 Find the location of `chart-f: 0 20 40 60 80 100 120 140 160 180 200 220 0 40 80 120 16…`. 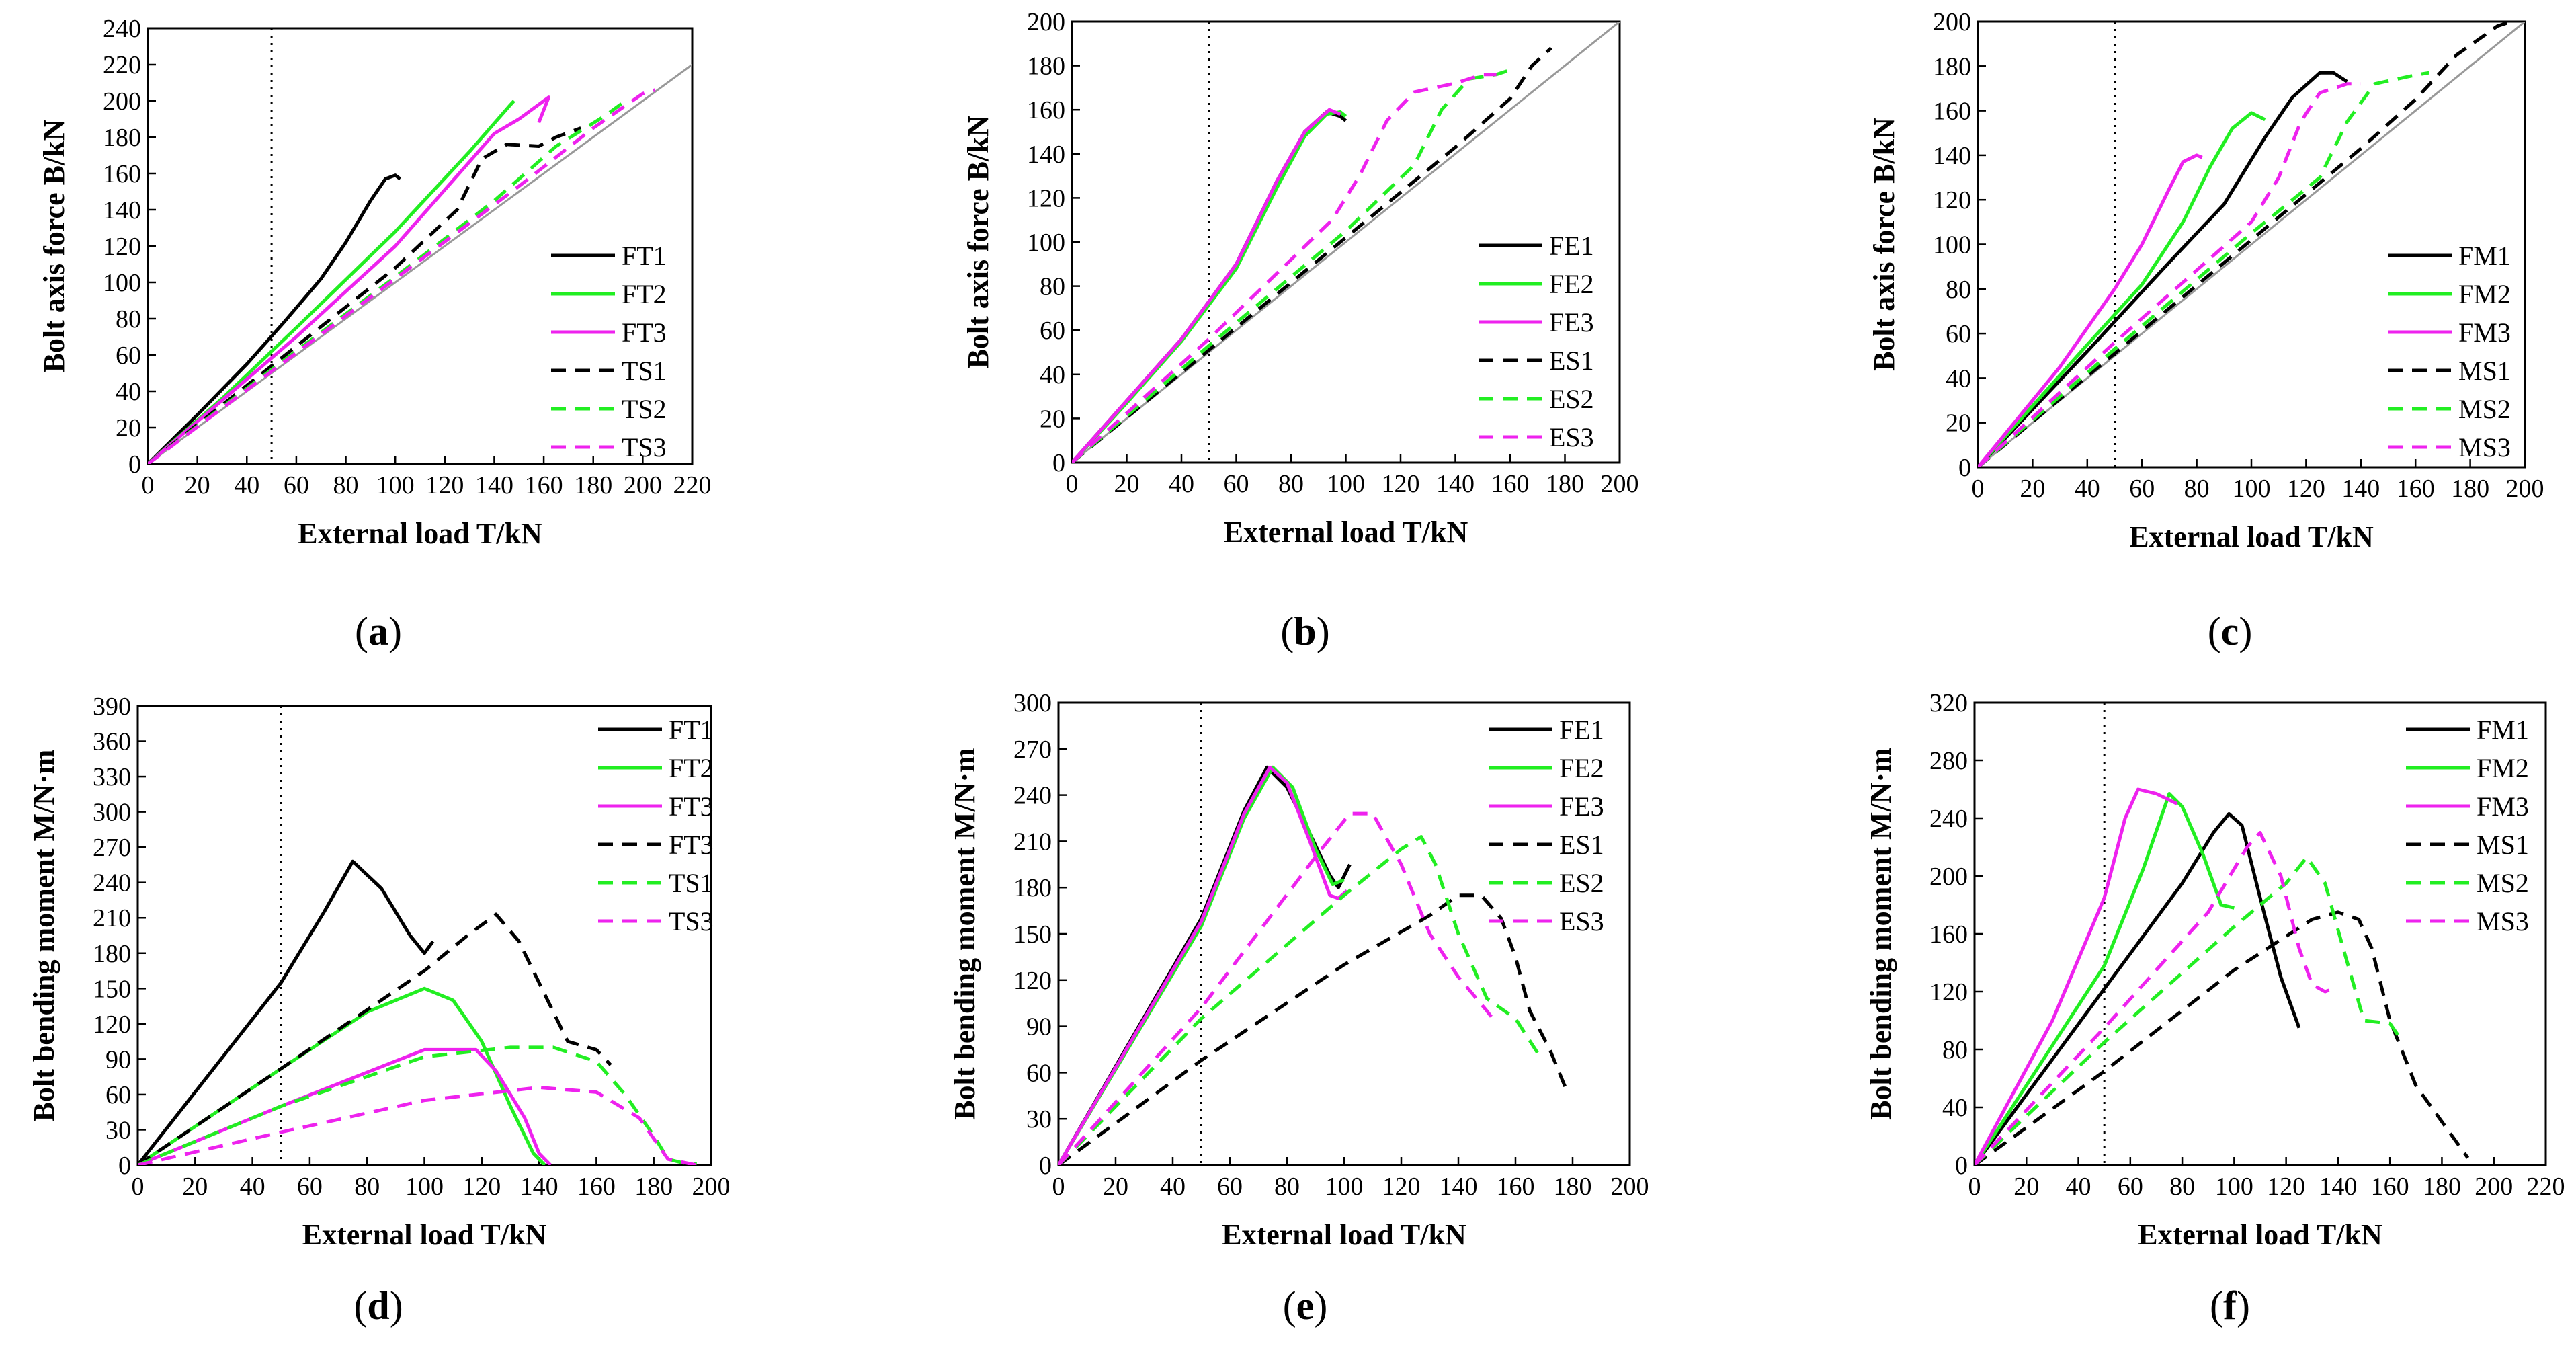

chart-f: 0 20 40 60 80 100 120 140 160 180 200 220 0 40 80 120 16… is located at coordinates (2214, 970).